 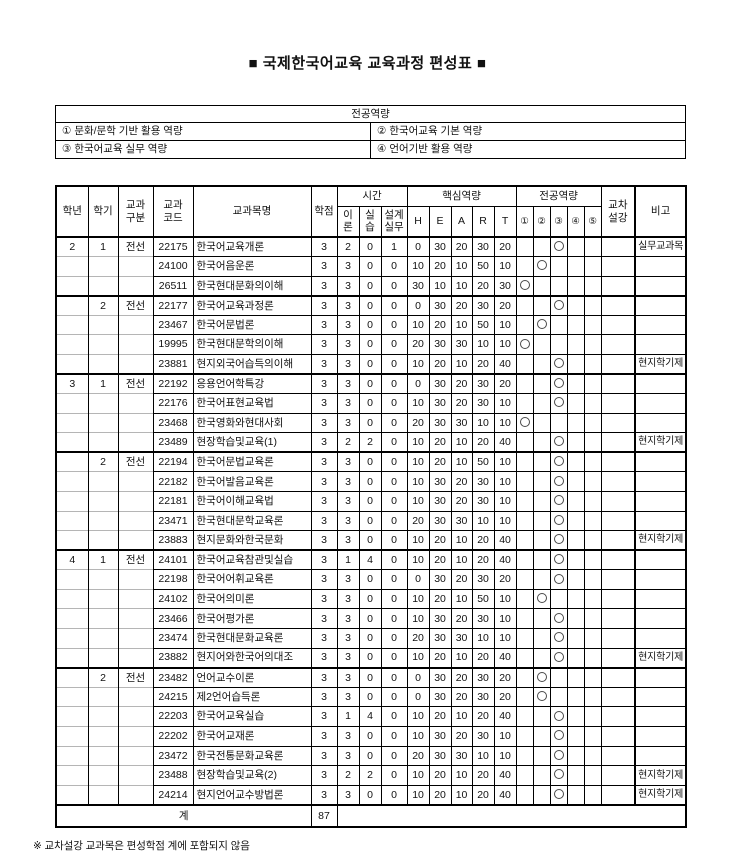 I want to click on course-row: 23466 한국어평가론 3 3 0 0 10 30 20 30 10, so click(x=371, y=618).